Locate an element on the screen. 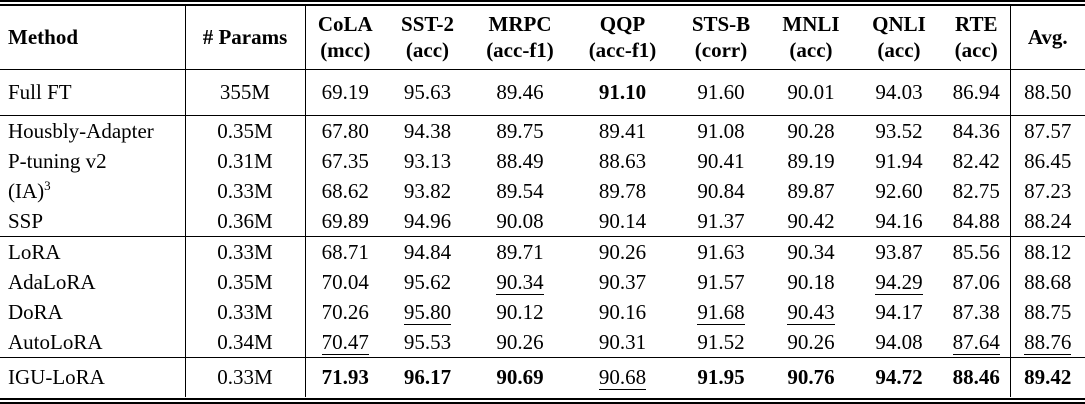 Image resolution: width=1085 pixels, height=404 pixels. metric-cell-mrpc: 90.08 is located at coordinates (520, 221).